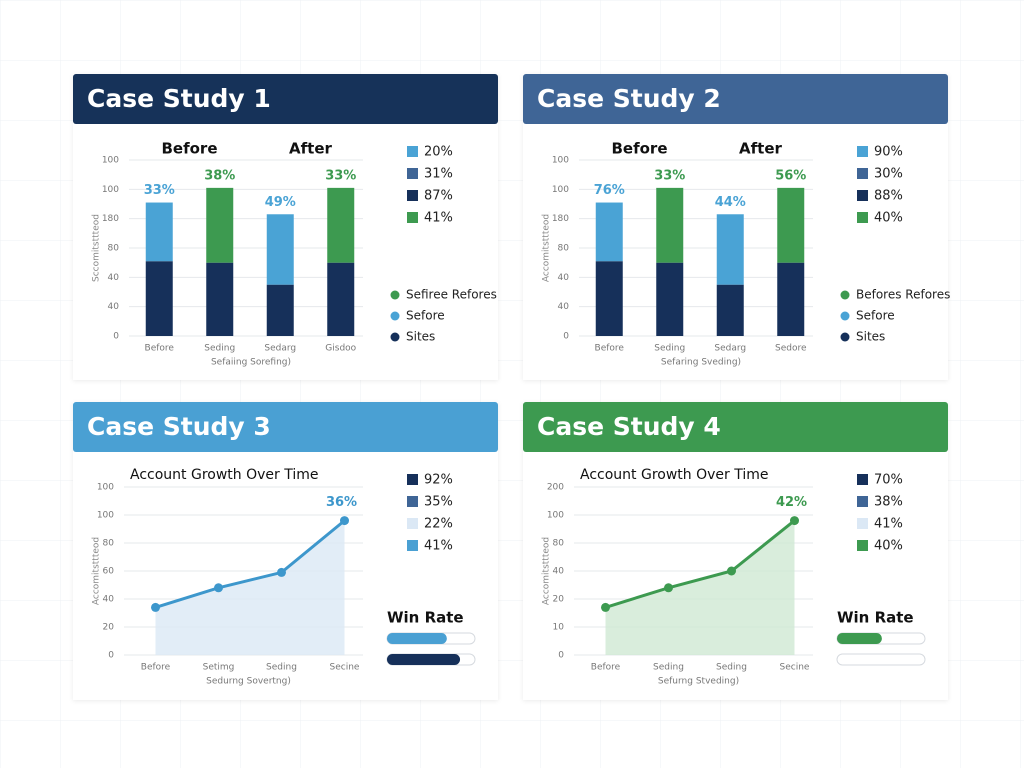 This screenshot has height=768, width=1024. I want to click on bar-annotation: 56%, so click(790, 175).